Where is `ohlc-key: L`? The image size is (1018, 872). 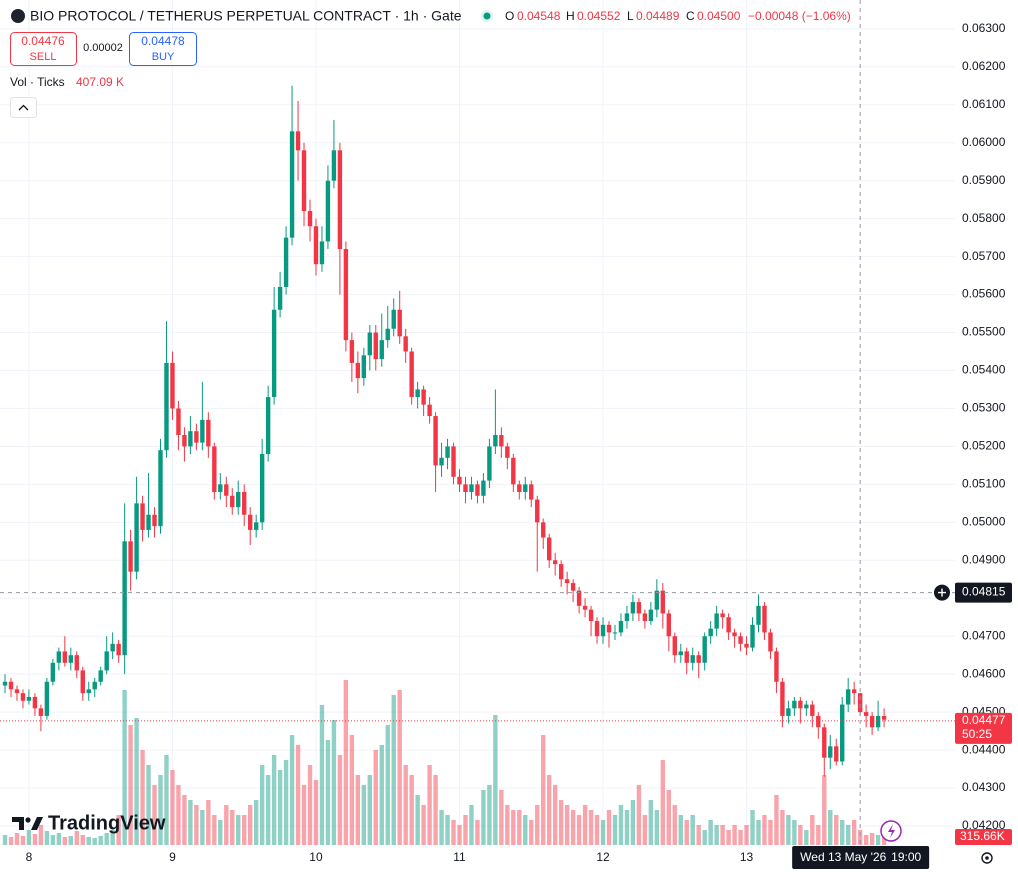
ohlc-key: L is located at coordinates (630, 16).